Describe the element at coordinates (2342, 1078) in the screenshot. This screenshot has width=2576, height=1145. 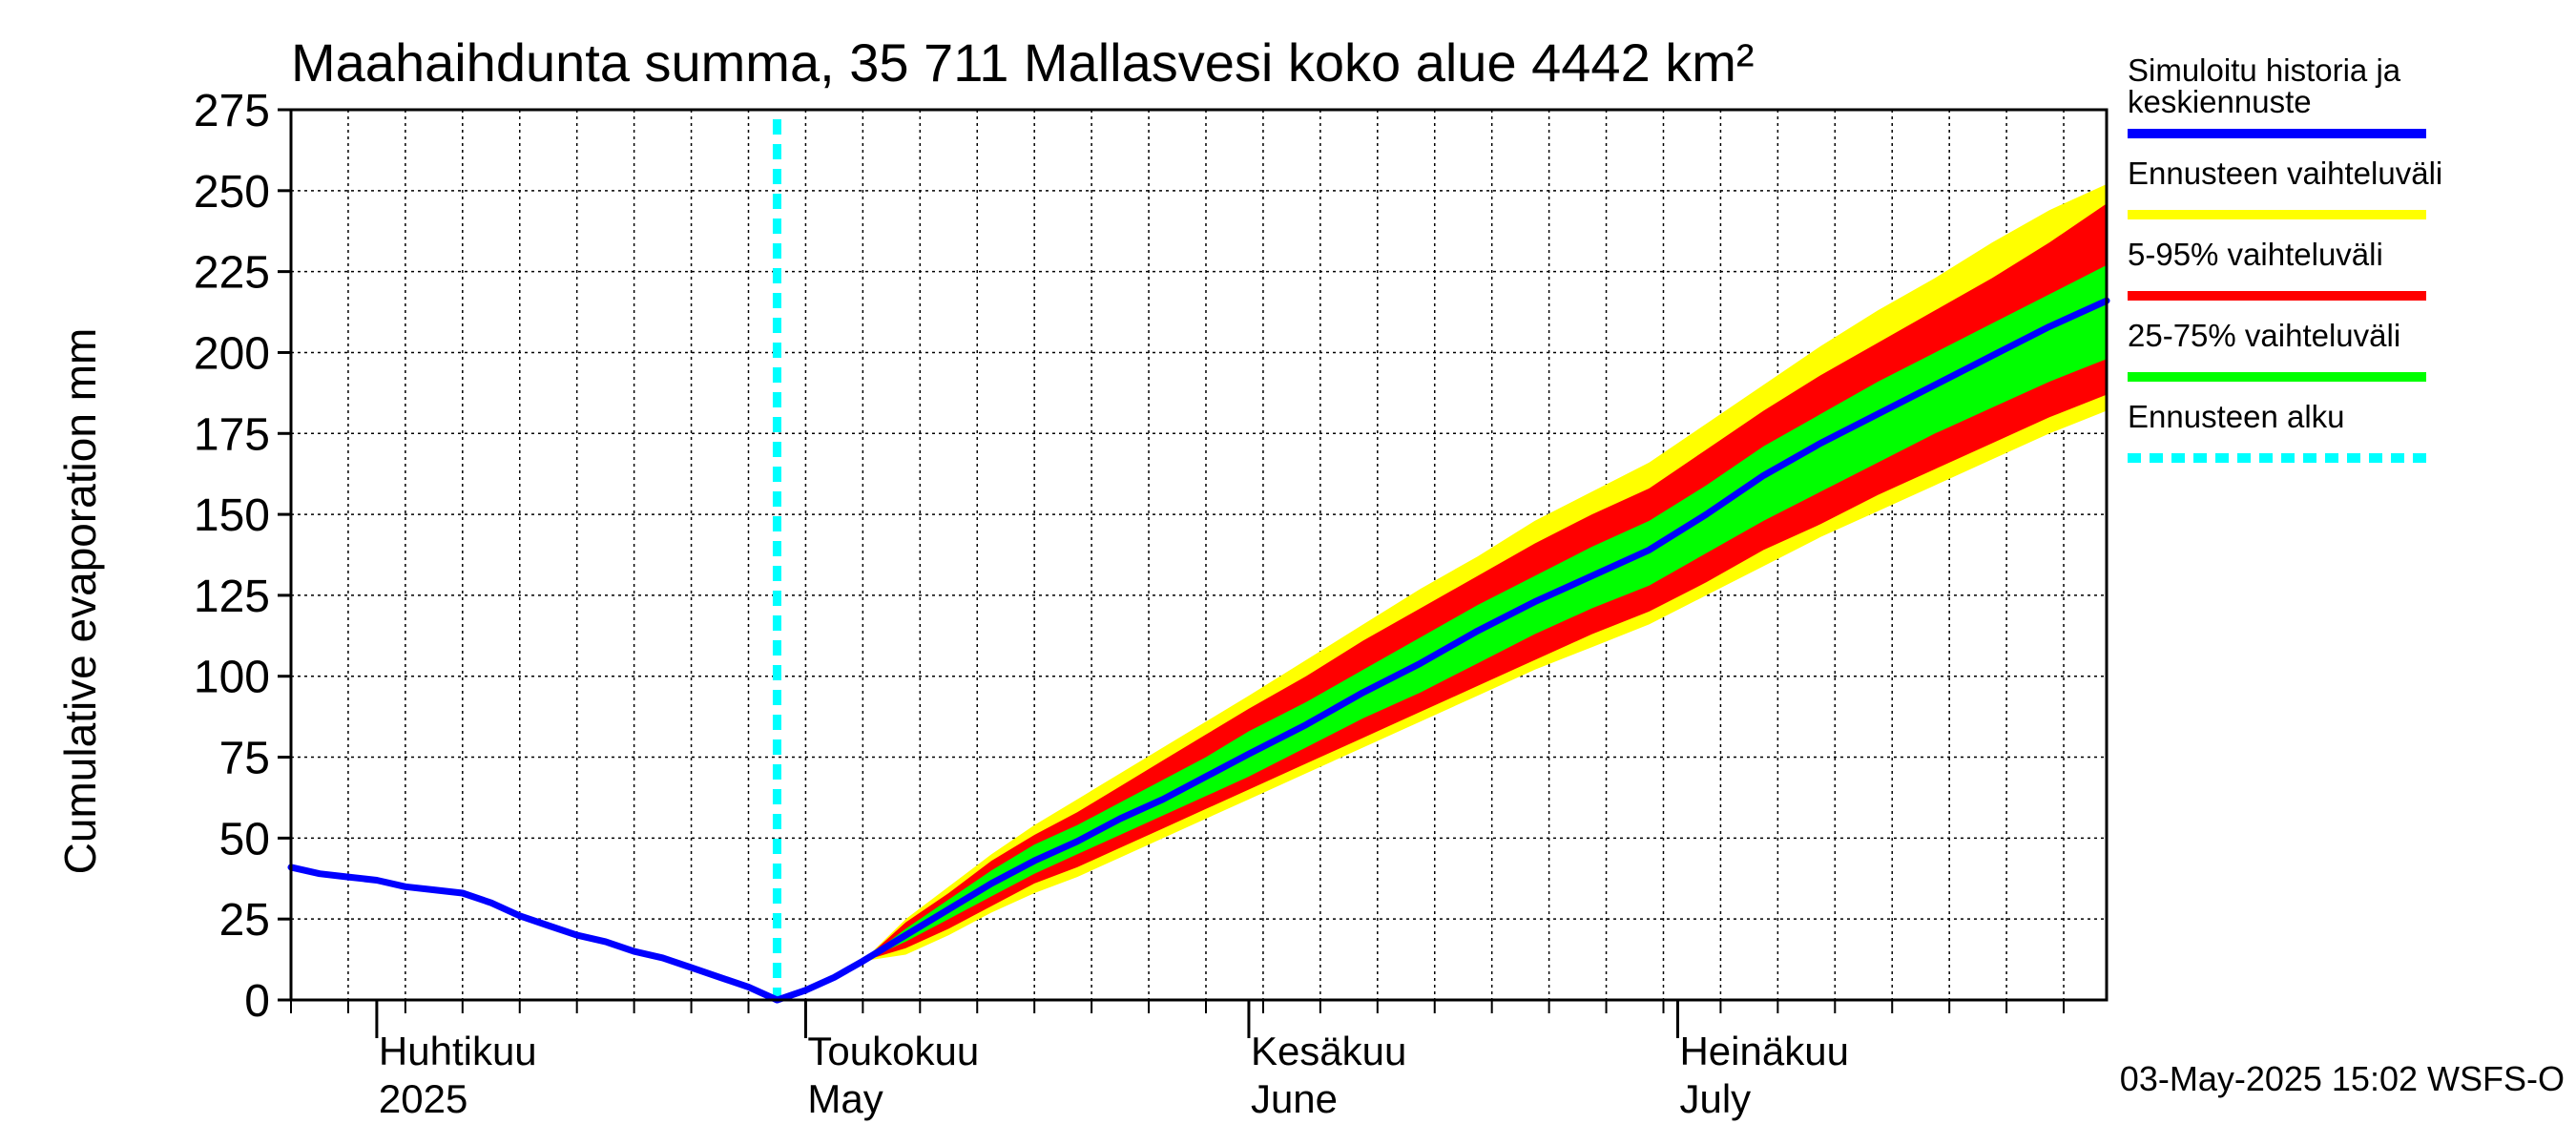
I see `footer-timestamp: 03-May-2025 15:02 WSFS-O` at that location.